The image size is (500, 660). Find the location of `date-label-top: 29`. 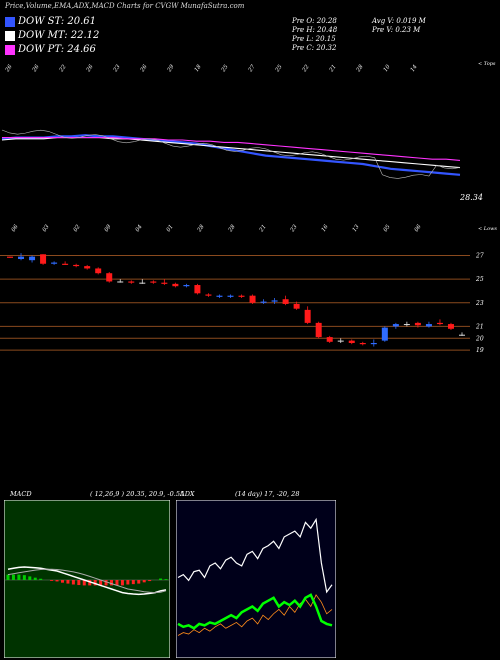

date-label-top: 29 is located at coordinates (171, 69).